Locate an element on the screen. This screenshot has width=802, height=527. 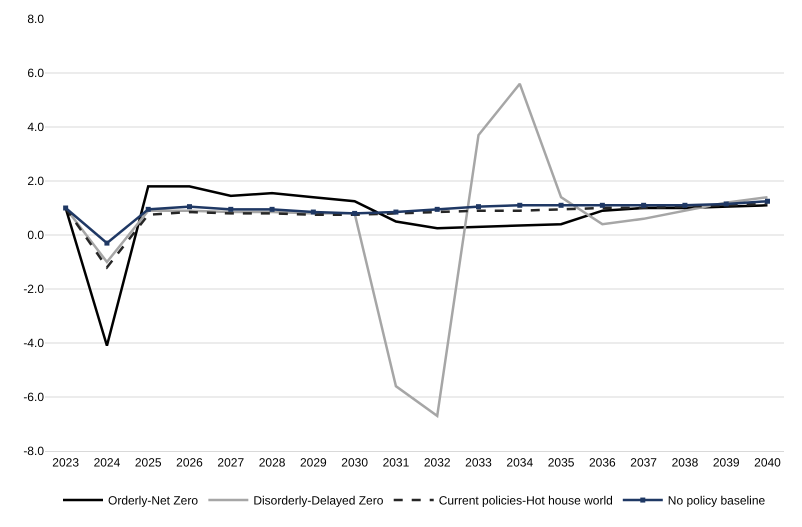
x-tick-label: 2025 is located at coordinates (148, 462).